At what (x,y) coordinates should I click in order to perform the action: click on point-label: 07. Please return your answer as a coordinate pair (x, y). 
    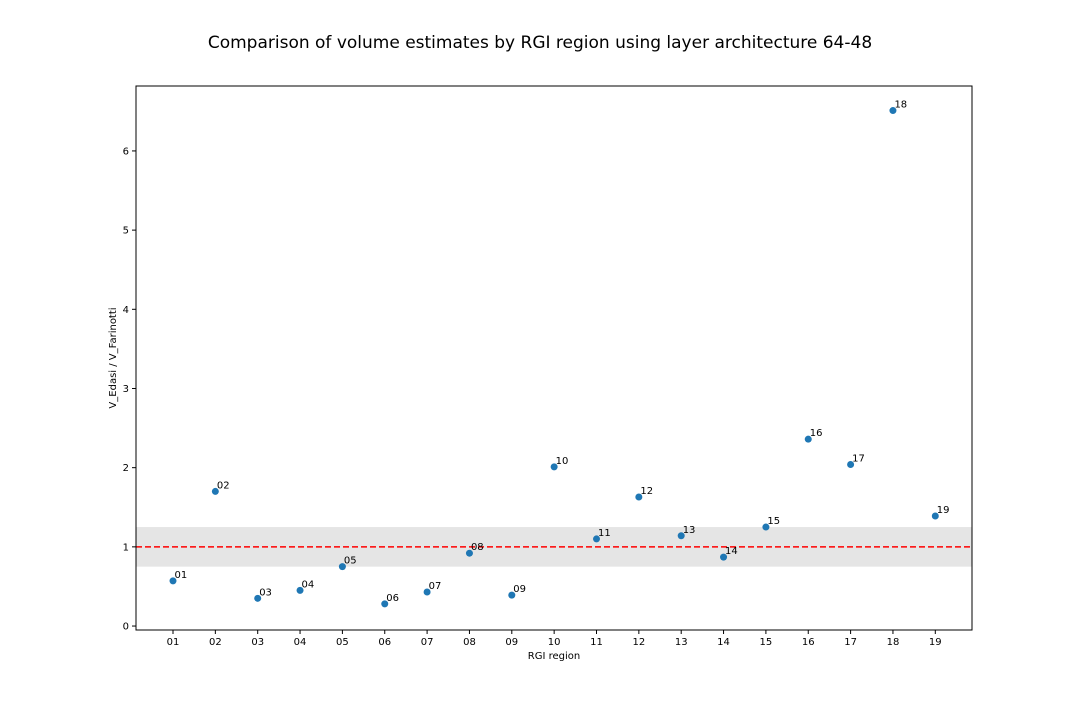
    Looking at the image, I should click on (435, 586).